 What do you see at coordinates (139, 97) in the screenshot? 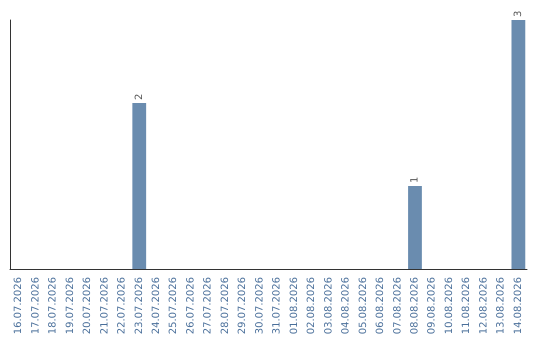
I see `data-label: 2` at bounding box center [139, 97].